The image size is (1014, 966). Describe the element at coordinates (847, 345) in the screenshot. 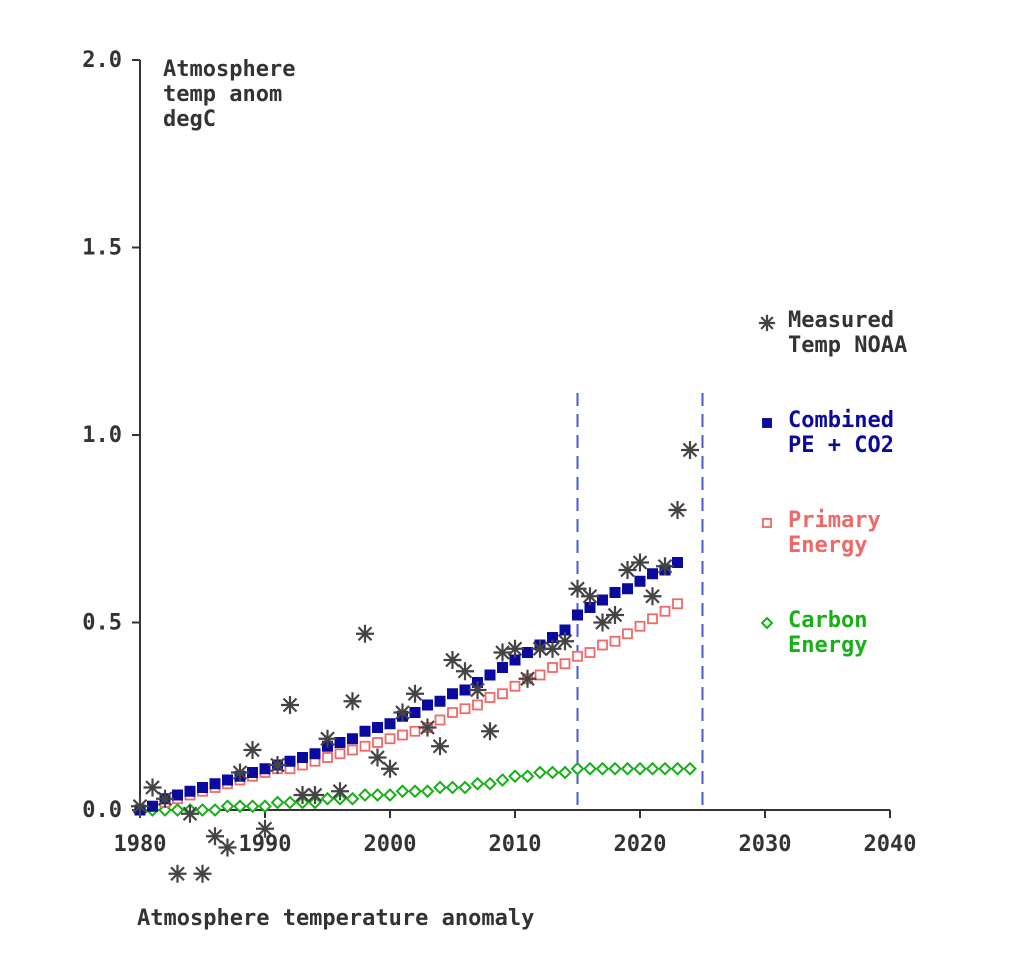

I see `legend-label: Temp NOAA` at that location.